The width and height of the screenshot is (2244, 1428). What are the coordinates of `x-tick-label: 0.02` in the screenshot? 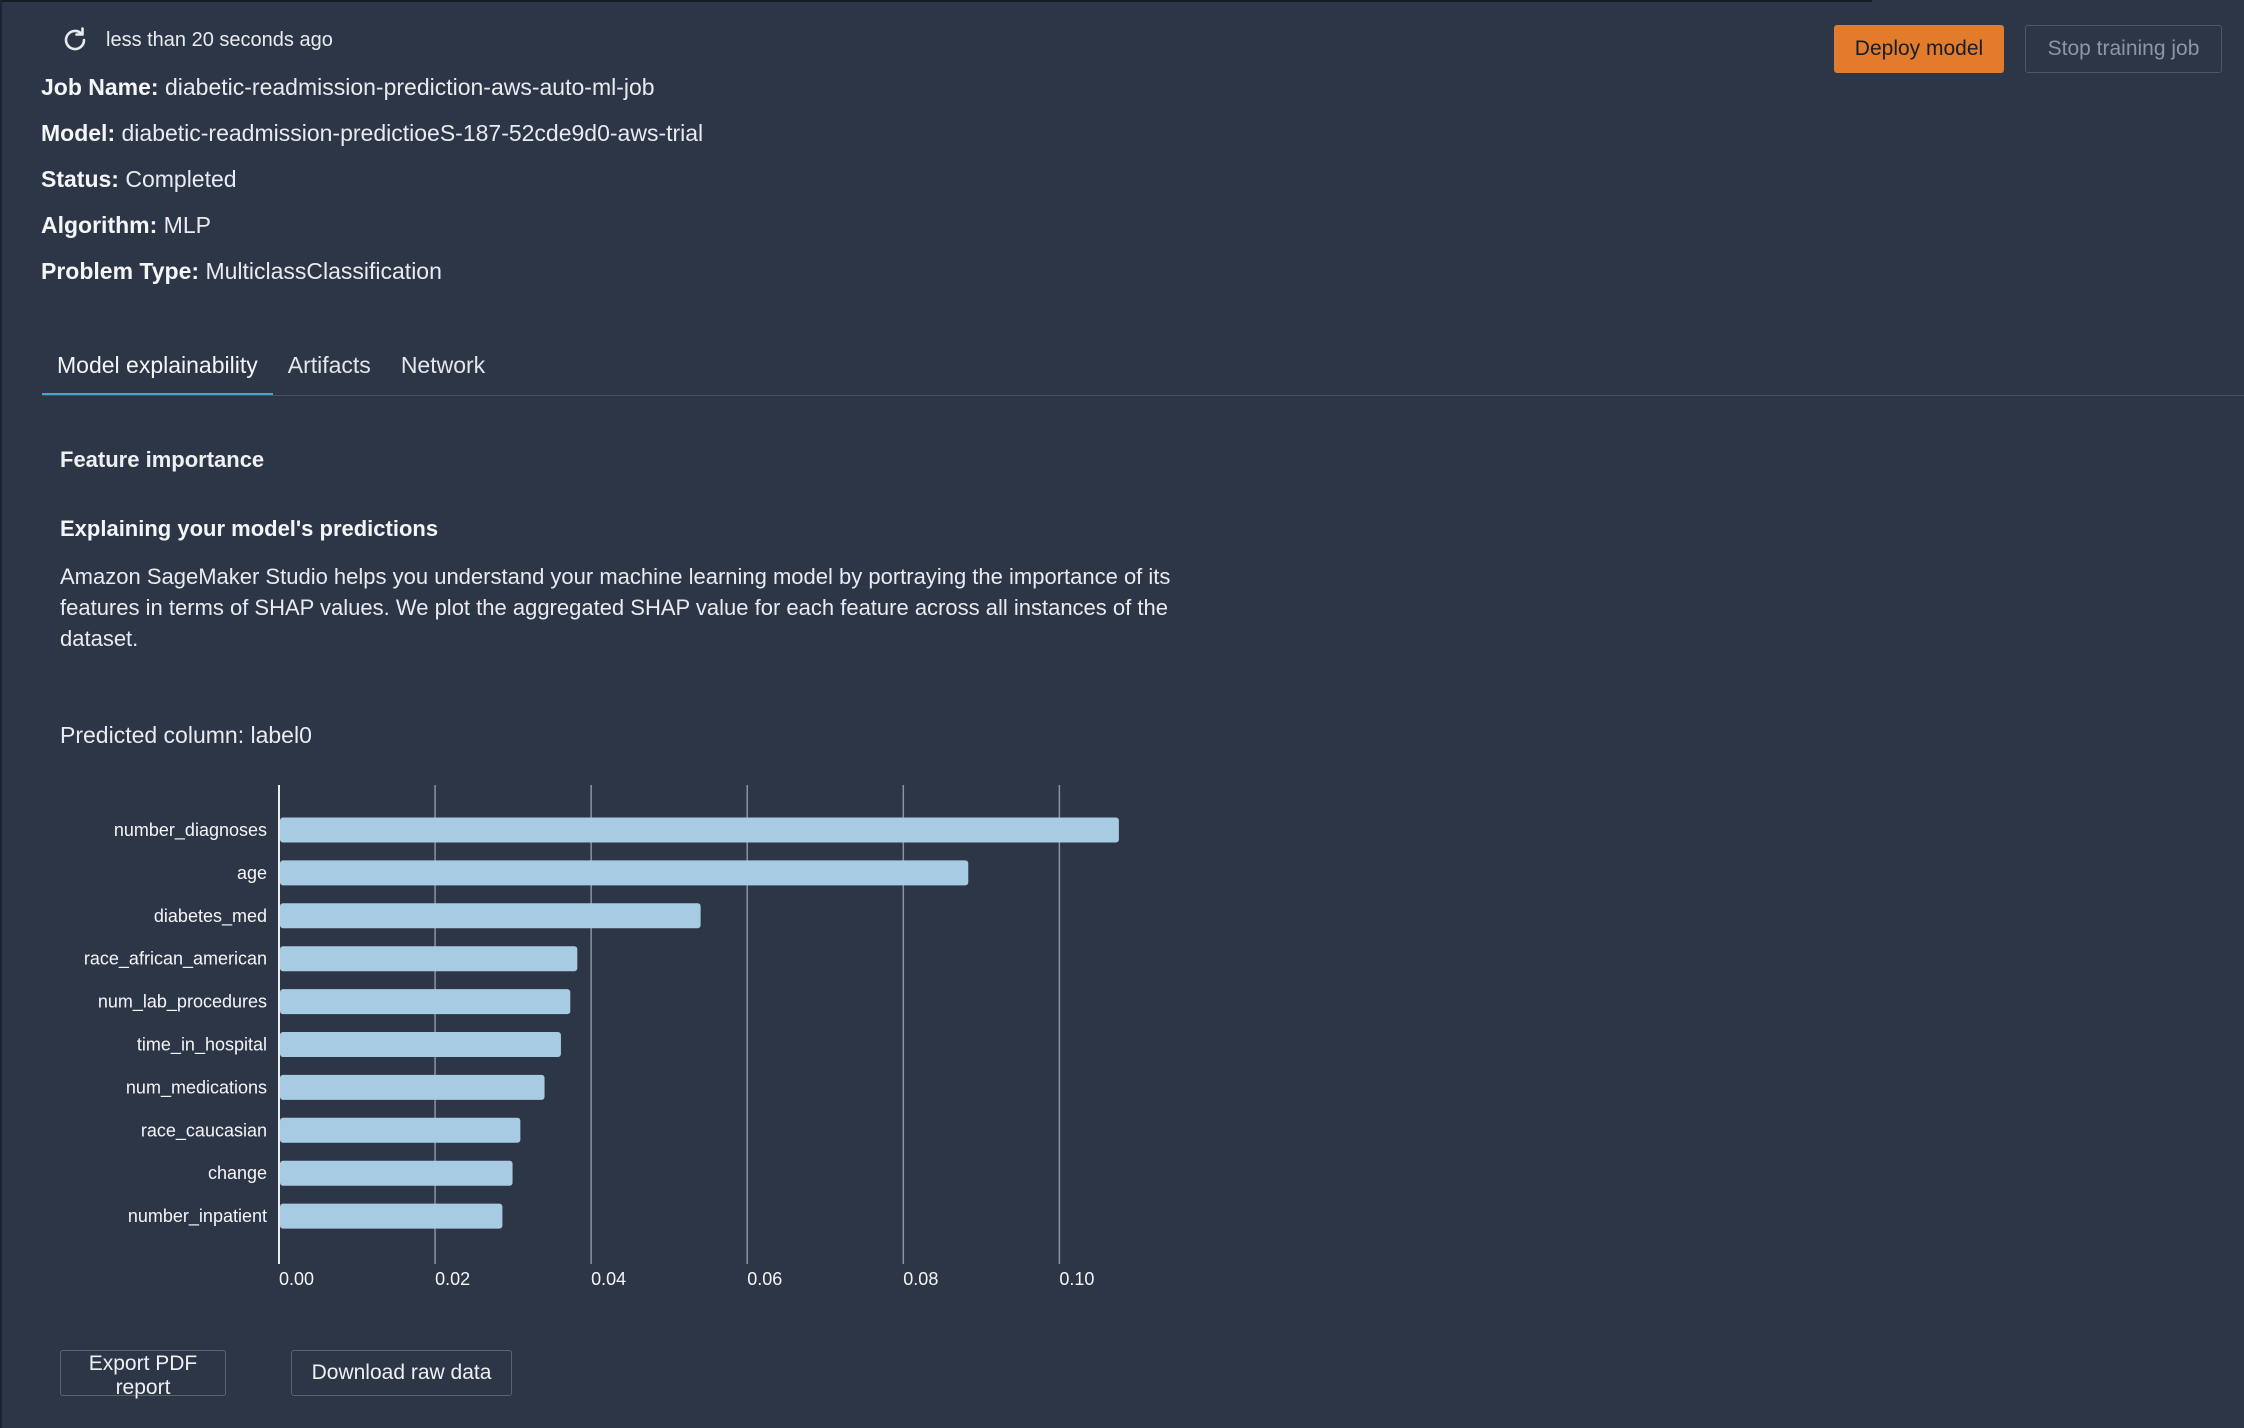 It's located at (452, 1279).